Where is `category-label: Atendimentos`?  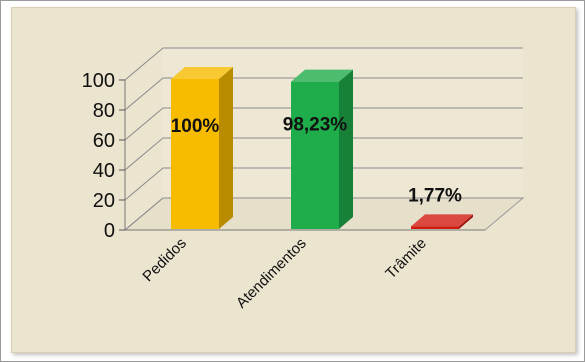 category-label: Atendimentos is located at coordinates (271, 273).